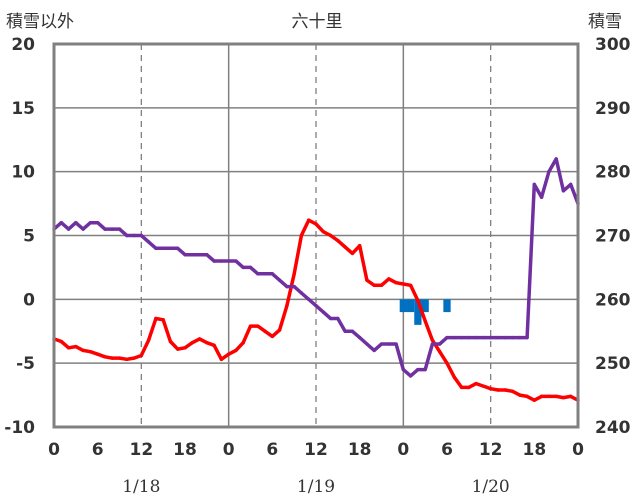 The width and height of the screenshot is (636, 501). What do you see at coordinates (23, 45) in the screenshot?
I see `left-y-tick-label: 20` at bounding box center [23, 45].